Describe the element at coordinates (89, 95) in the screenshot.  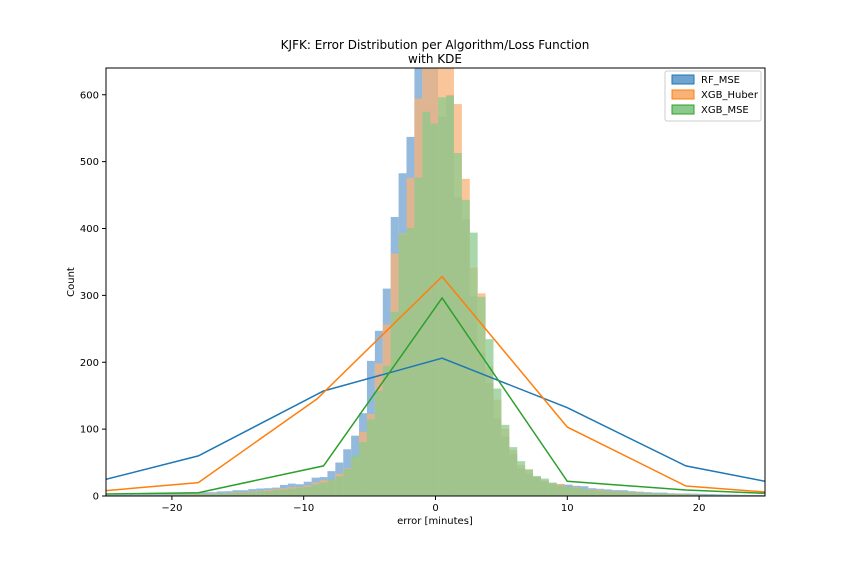
I see `y-tick-label: 600` at that location.